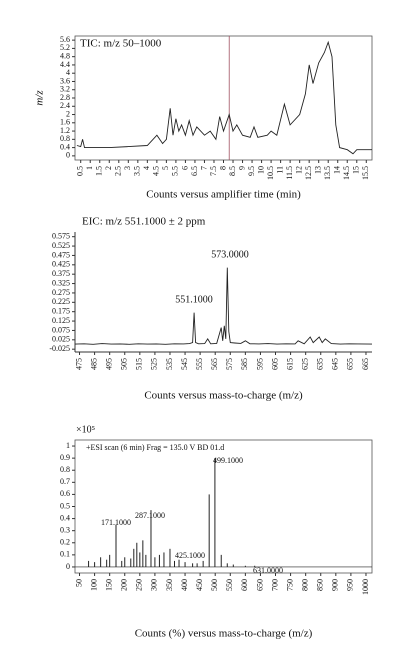  I want to click on y-tick-label: 1, so click(68, 445).